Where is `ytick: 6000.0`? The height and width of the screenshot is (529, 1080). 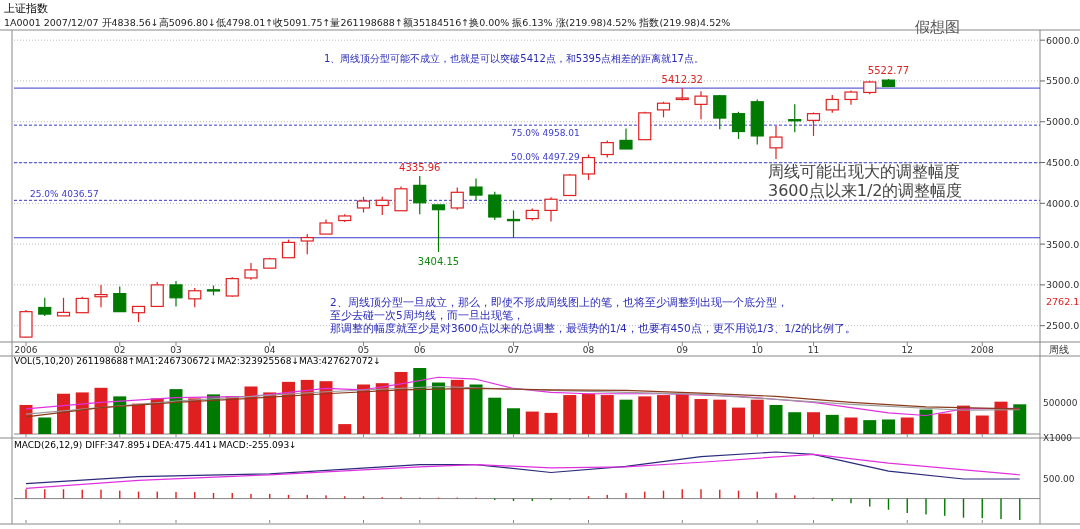 ytick: 6000.0 is located at coordinates (1063, 40).